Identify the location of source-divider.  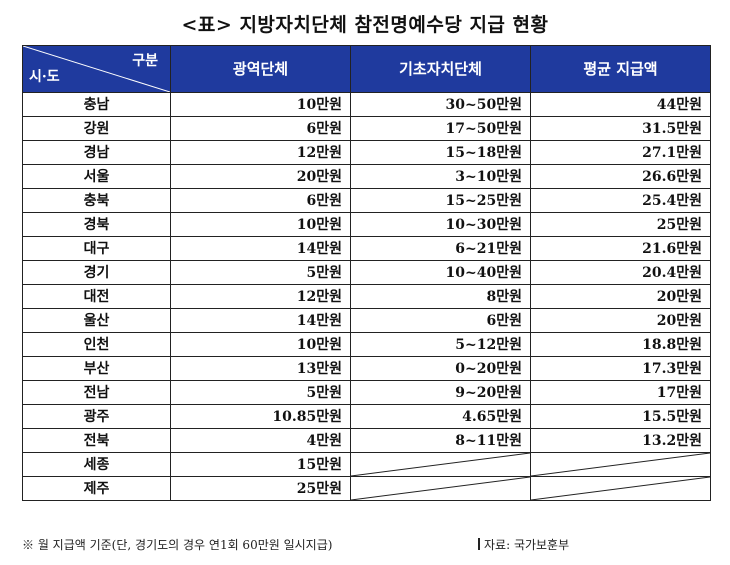
(479, 544).